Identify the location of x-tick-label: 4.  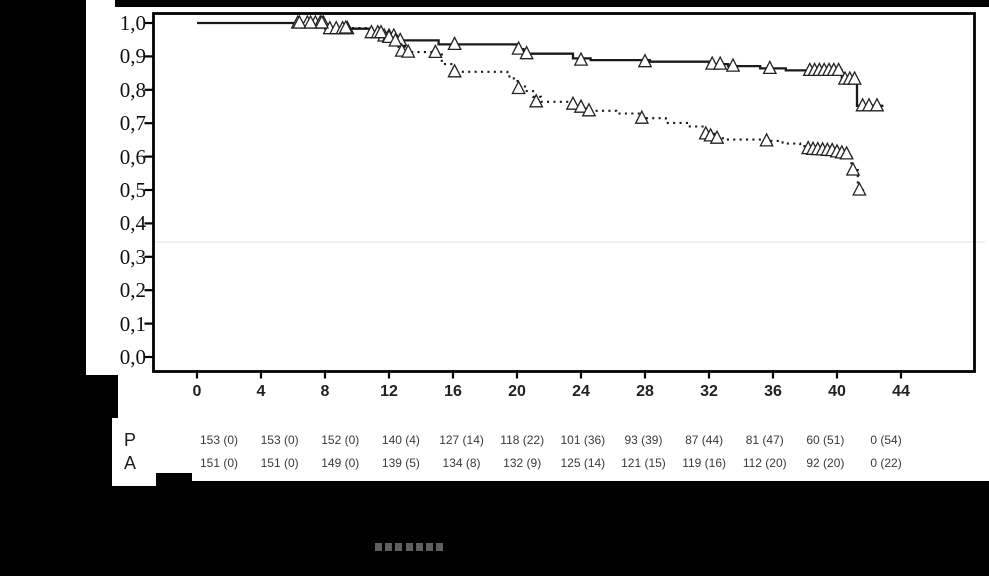
(261, 391).